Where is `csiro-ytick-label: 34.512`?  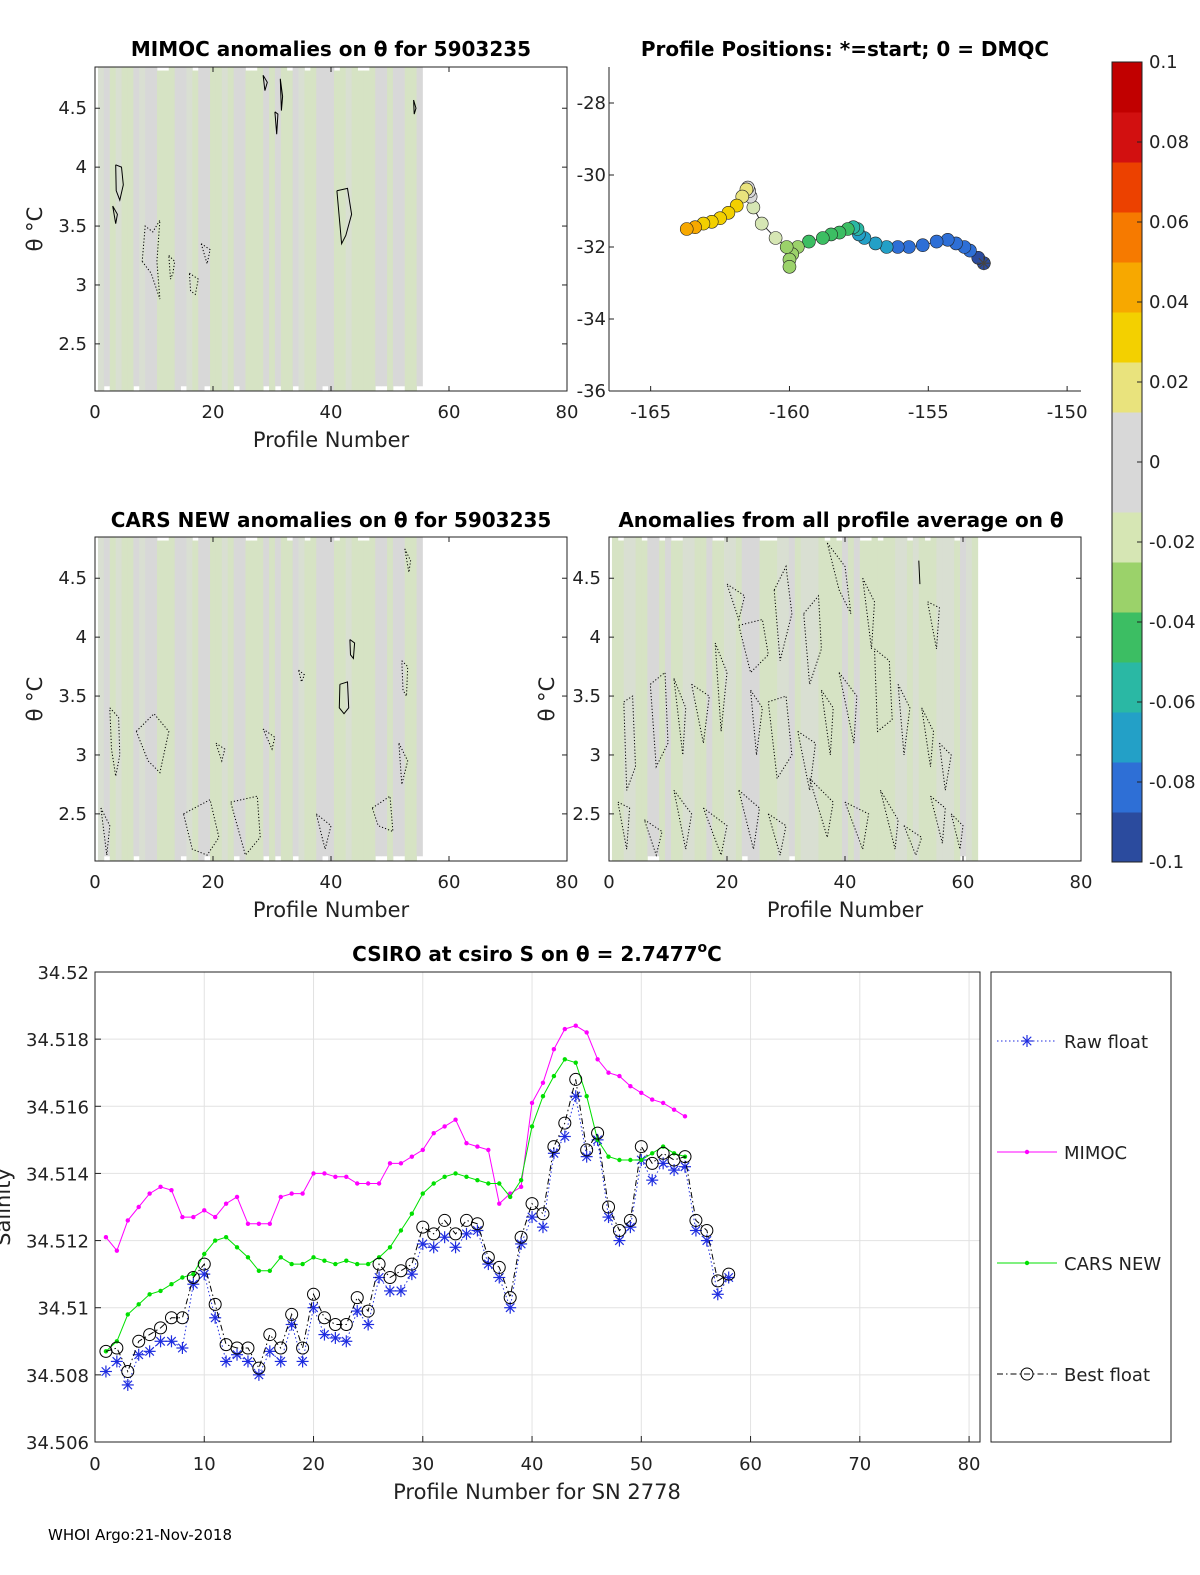 csiro-ytick-label: 34.512 is located at coordinates (57, 1242).